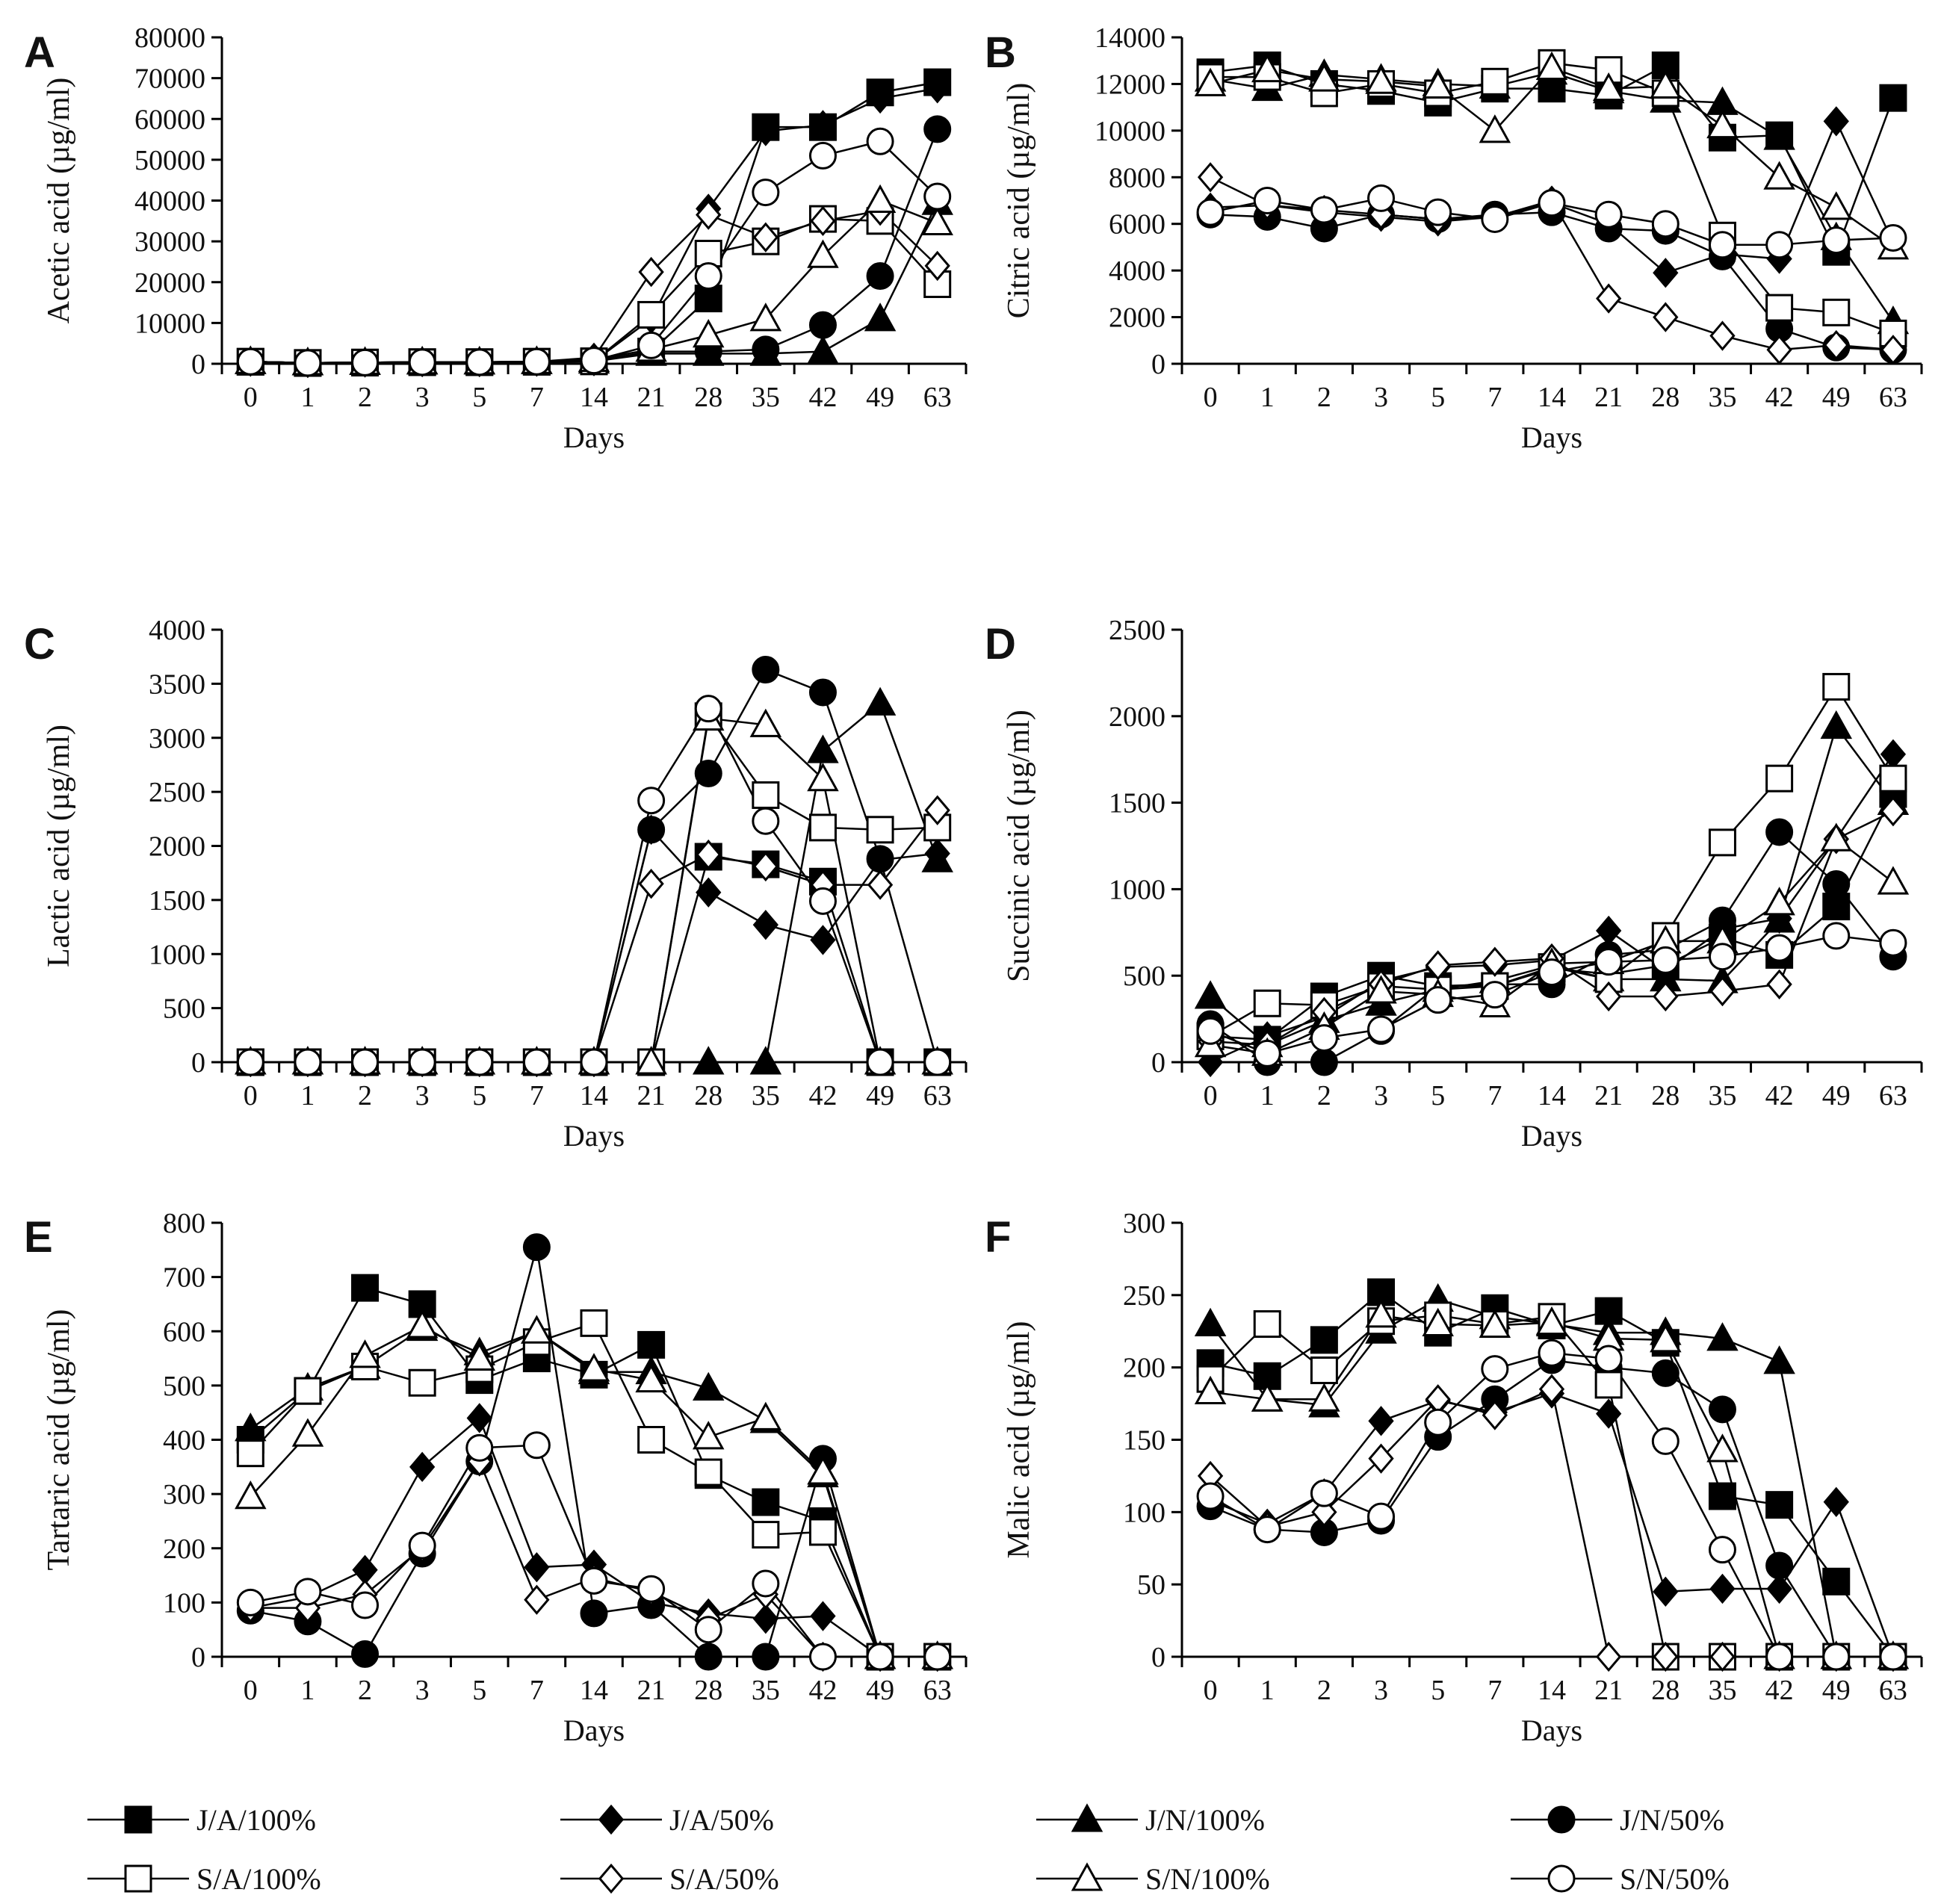  Describe the element at coordinates (1205, 1820) in the screenshot. I see `legend-label: J/N/100%` at that location.